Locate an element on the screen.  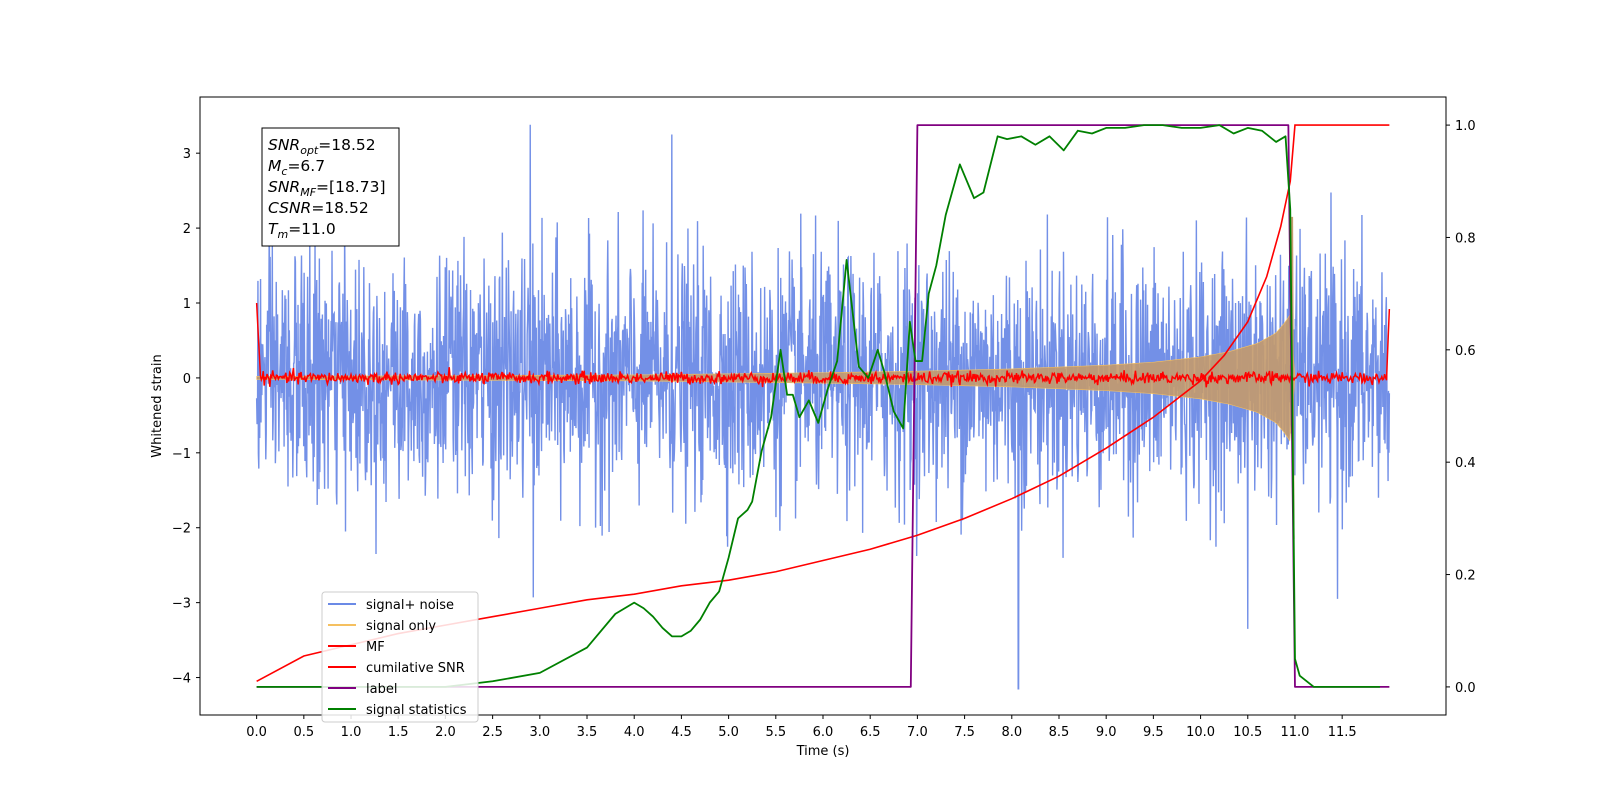
x-tick-label: 3.0 is located at coordinates (539, 732).